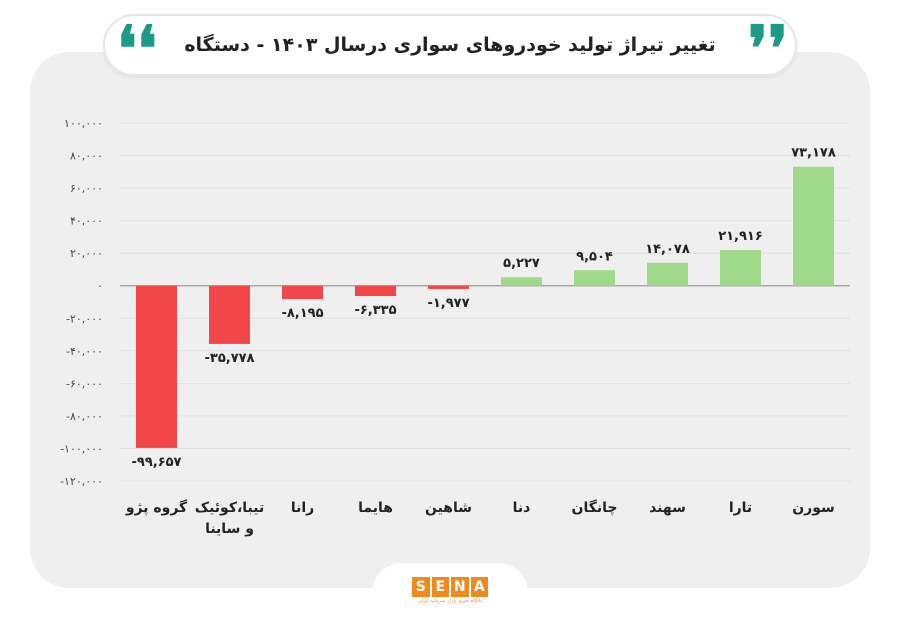 This screenshot has width=900, height=623. What do you see at coordinates (460, 587) in the screenshot?
I see `logo-letter: N` at bounding box center [460, 587].